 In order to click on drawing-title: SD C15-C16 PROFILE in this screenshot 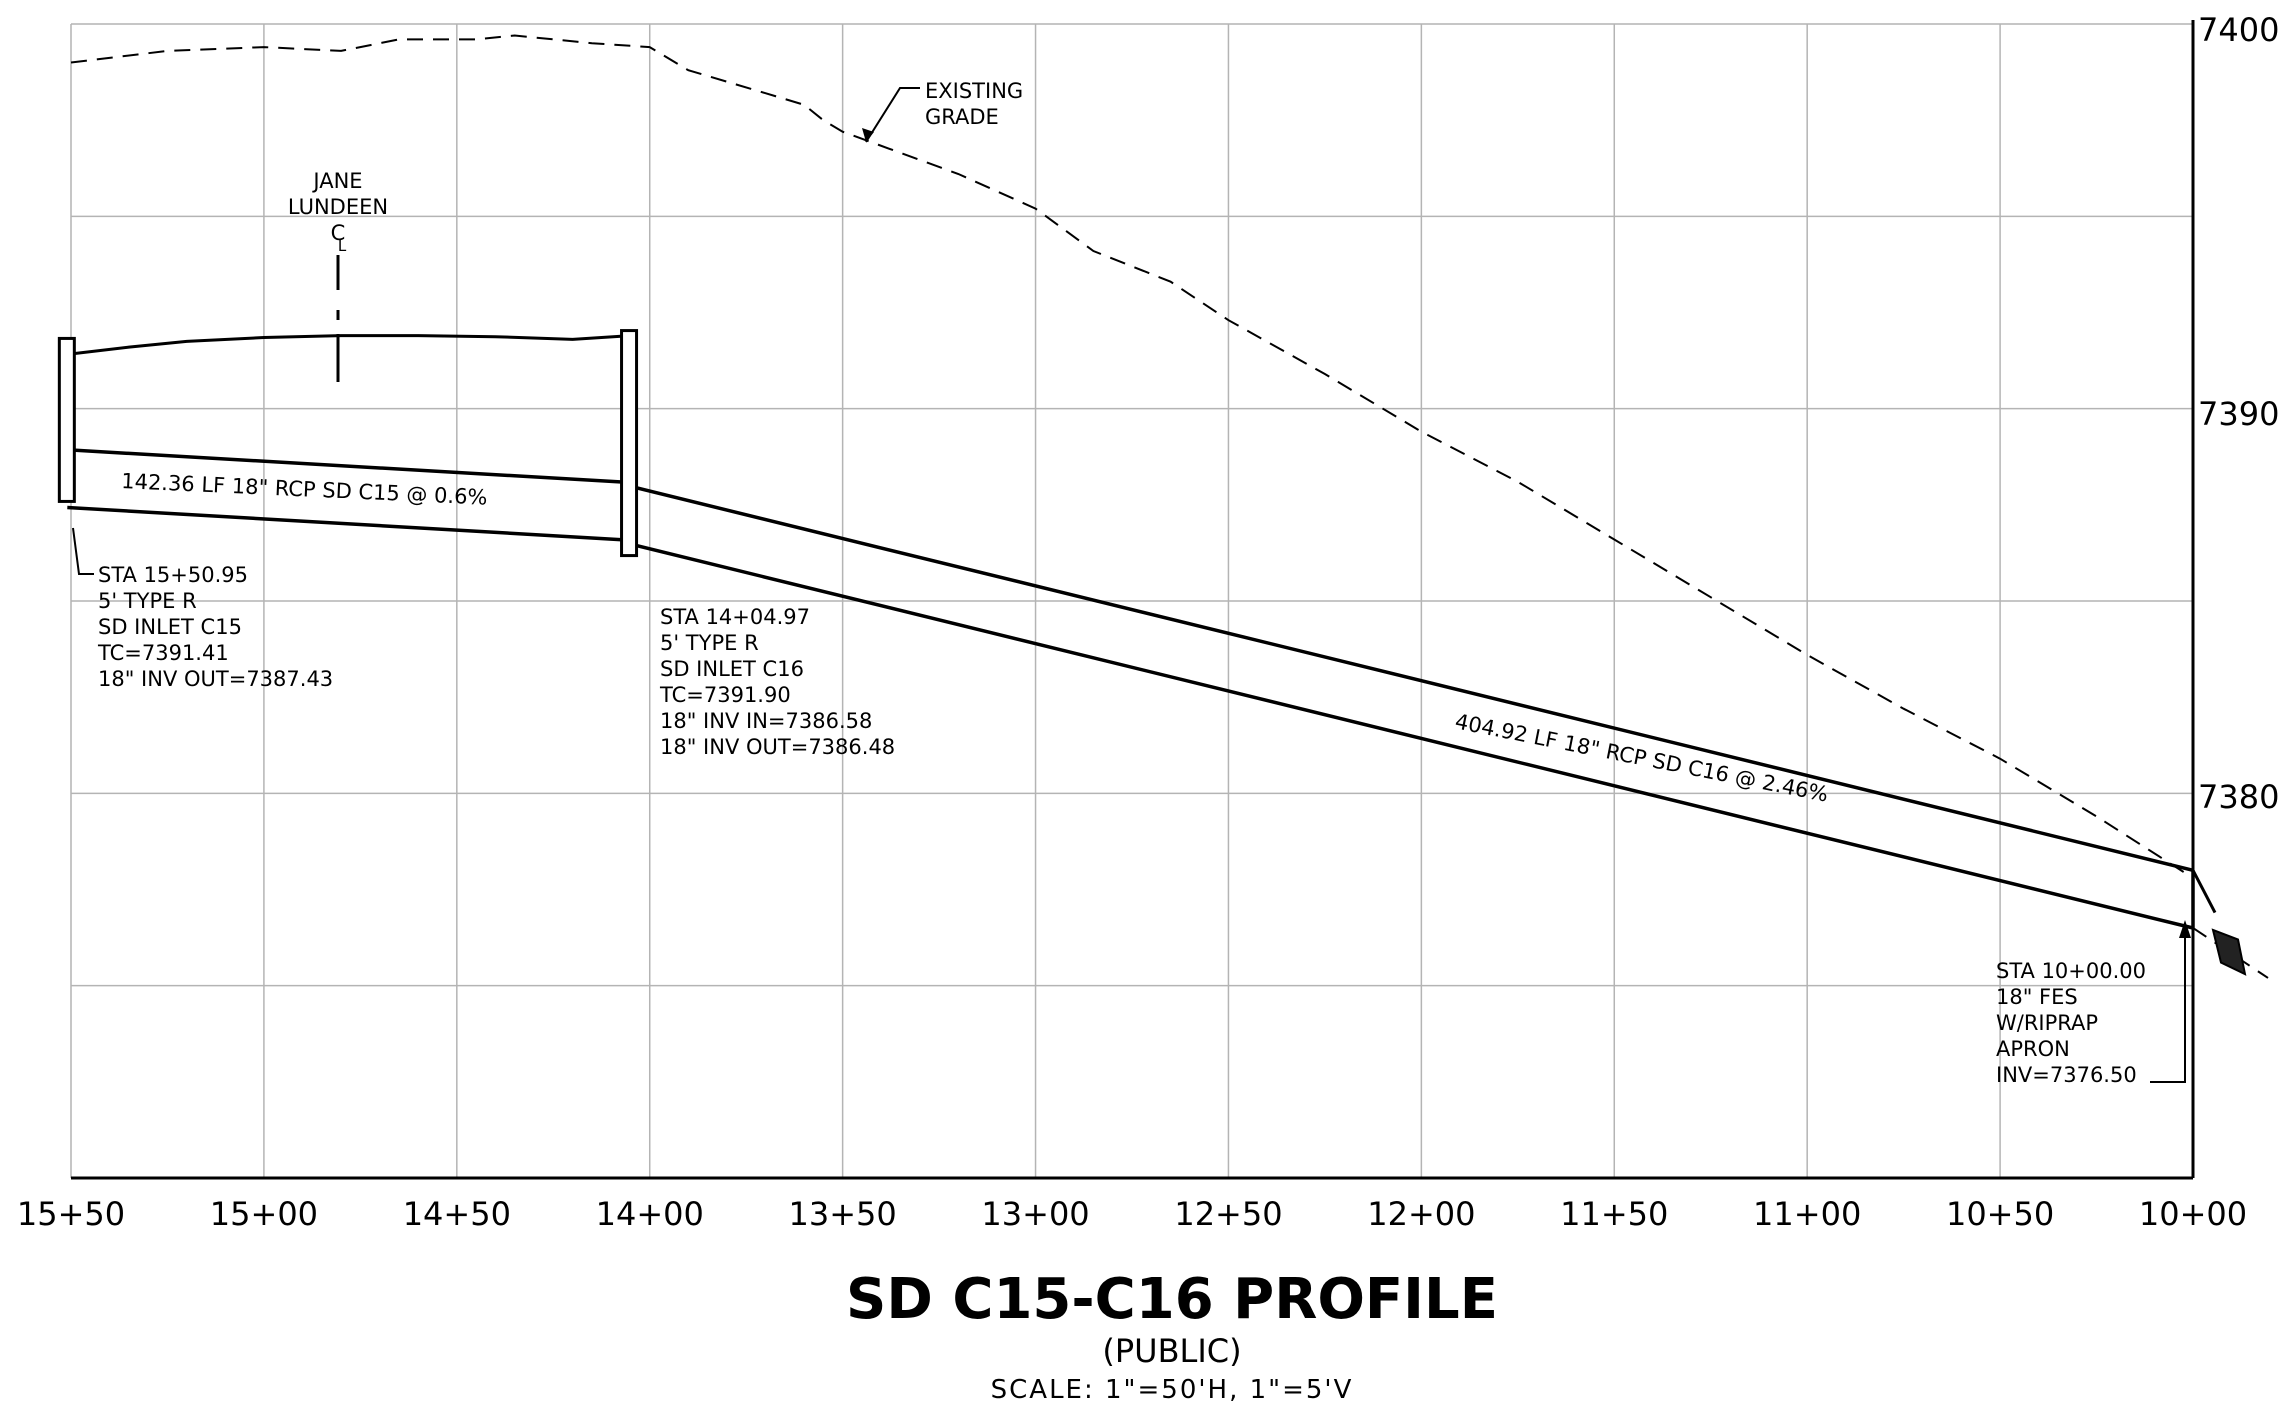, I will do `click(1172, 1299)`.